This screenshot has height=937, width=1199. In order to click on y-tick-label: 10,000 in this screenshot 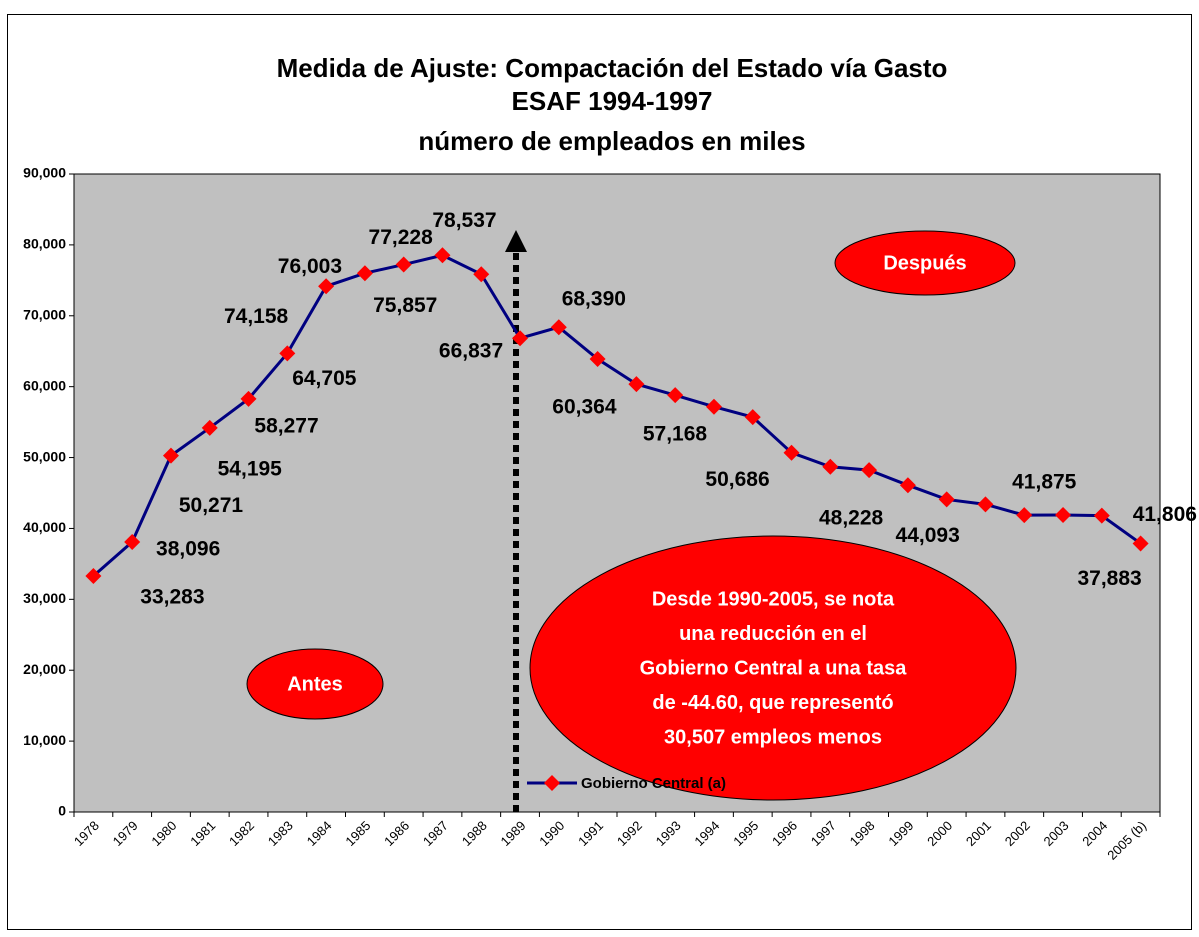, I will do `click(44, 740)`.